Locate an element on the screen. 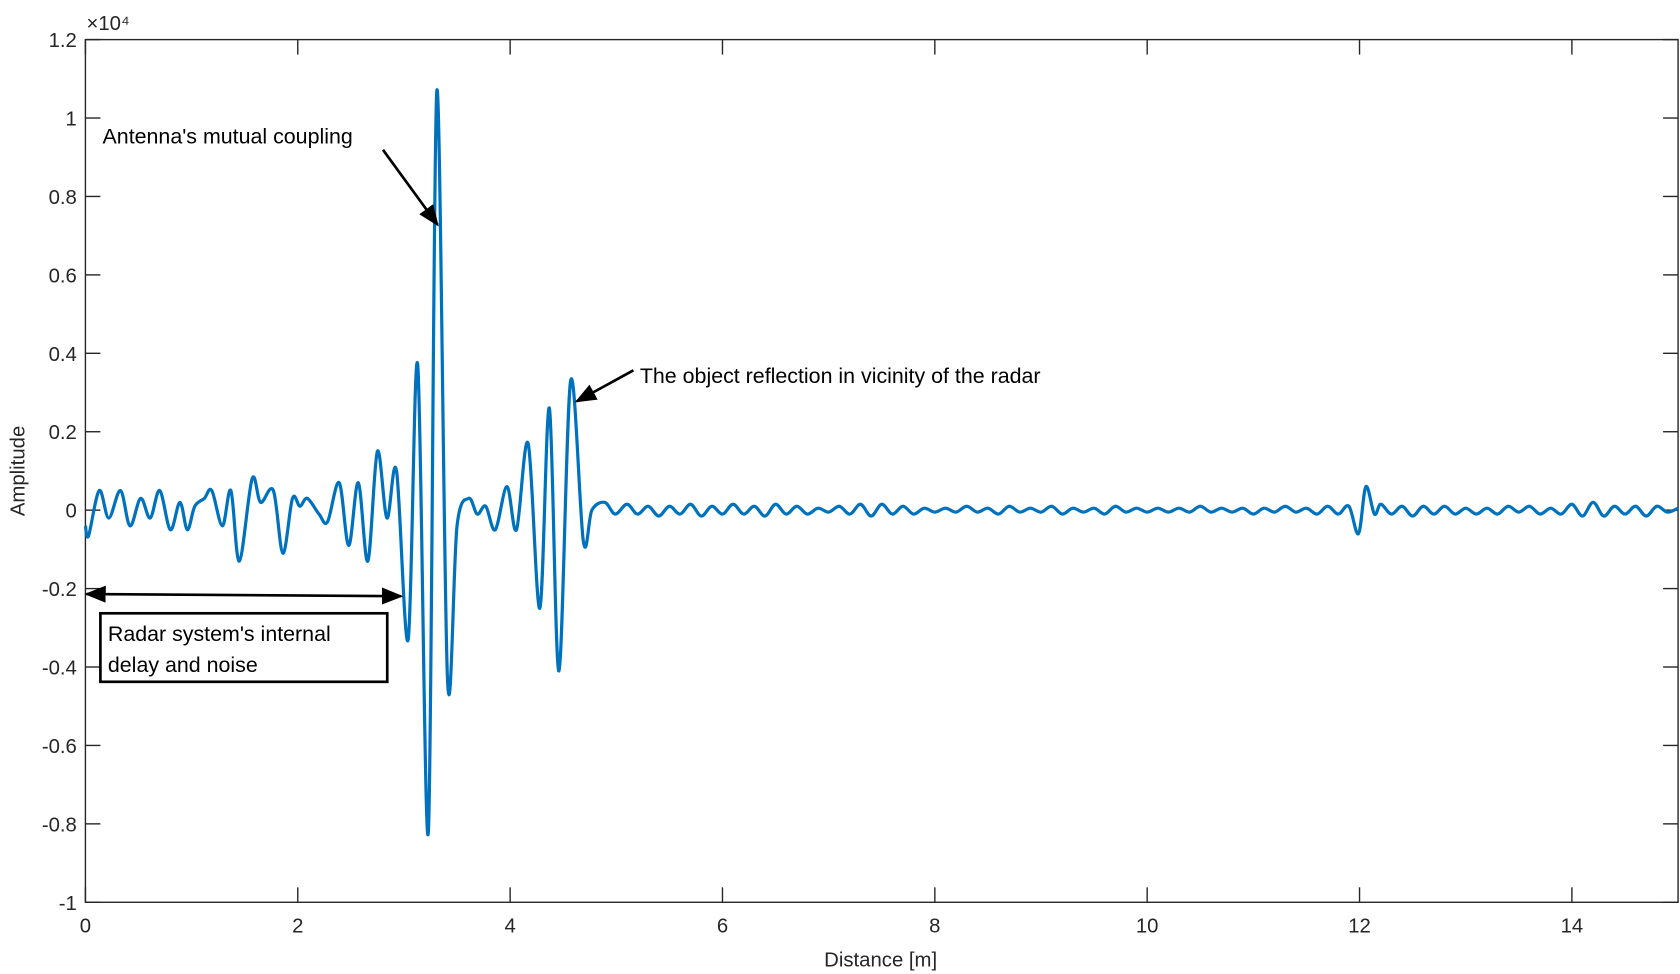  x-tick-label: 12 is located at coordinates (1359, 926).